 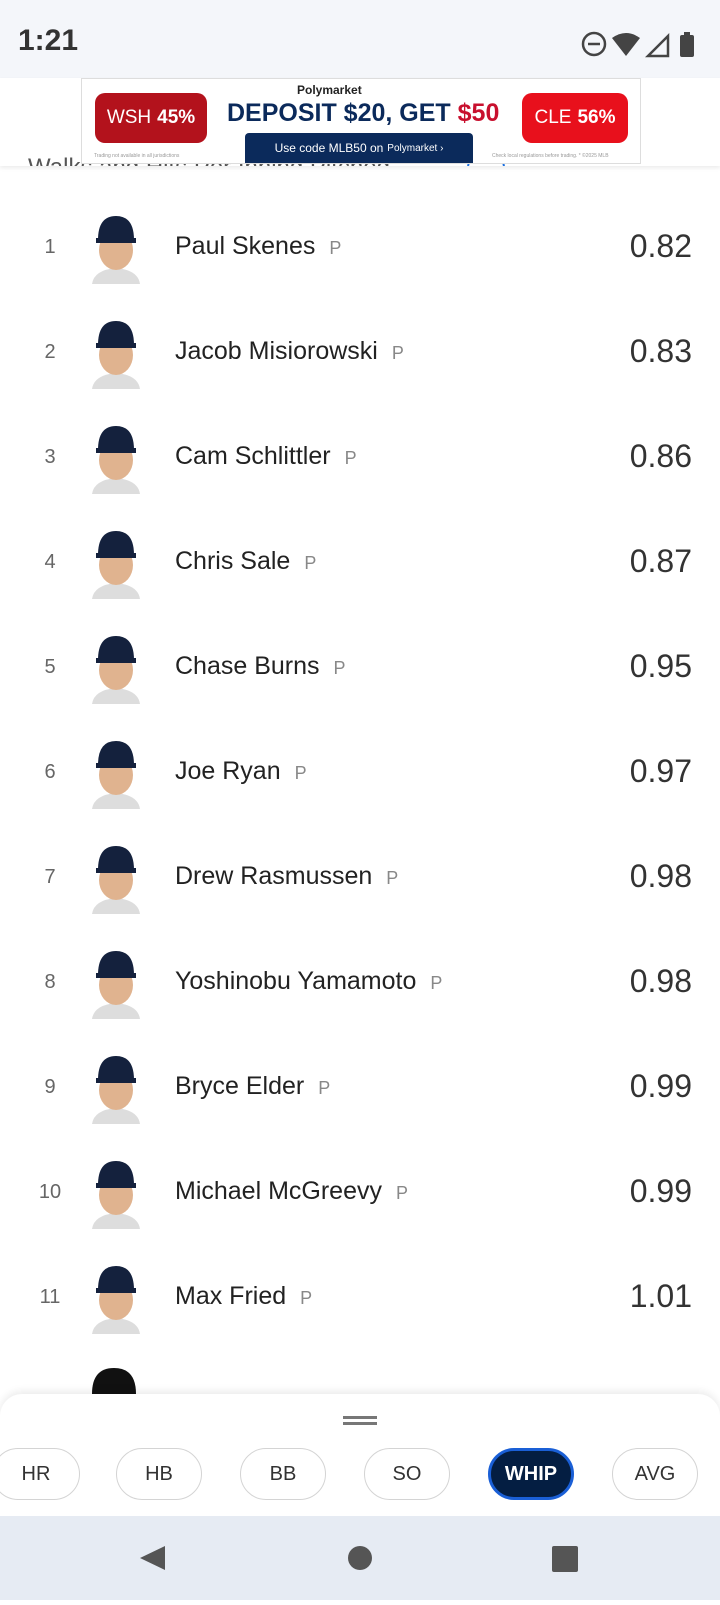 I want to click on leader-row: 2 Jacob Misiorowski P 0.83, so click(x=360, y=355).